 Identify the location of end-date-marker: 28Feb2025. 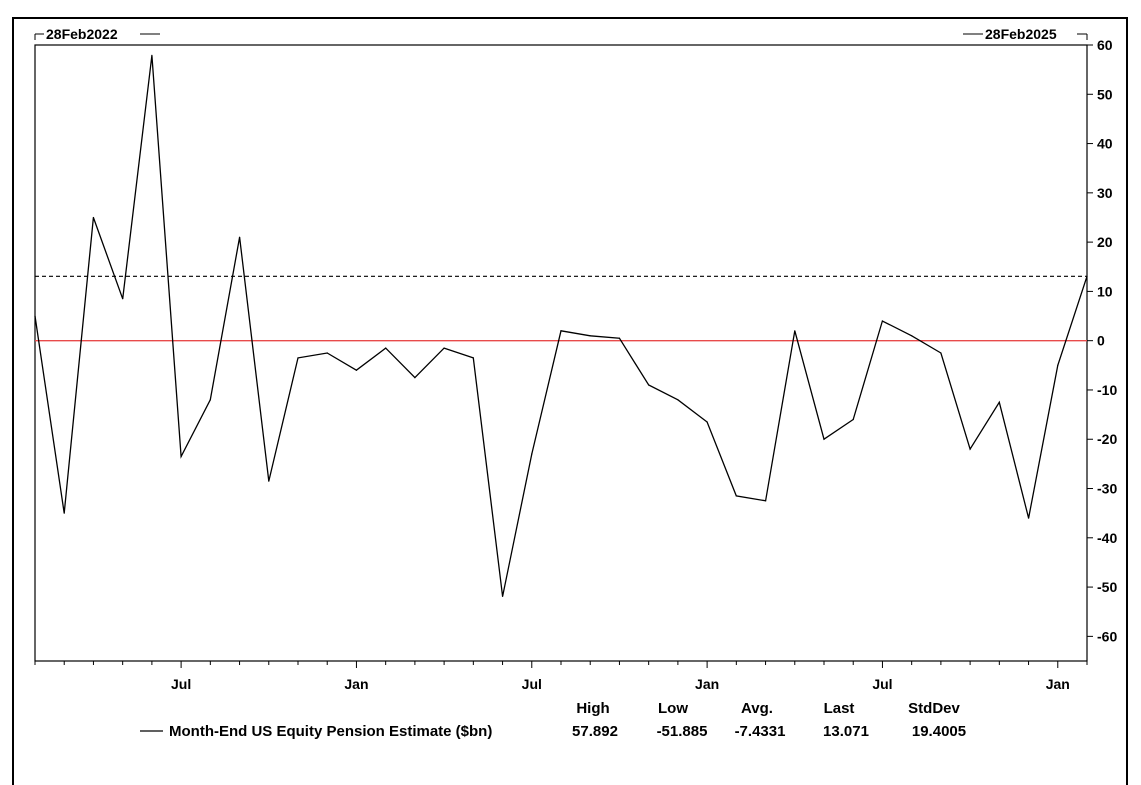
(1025, 34).